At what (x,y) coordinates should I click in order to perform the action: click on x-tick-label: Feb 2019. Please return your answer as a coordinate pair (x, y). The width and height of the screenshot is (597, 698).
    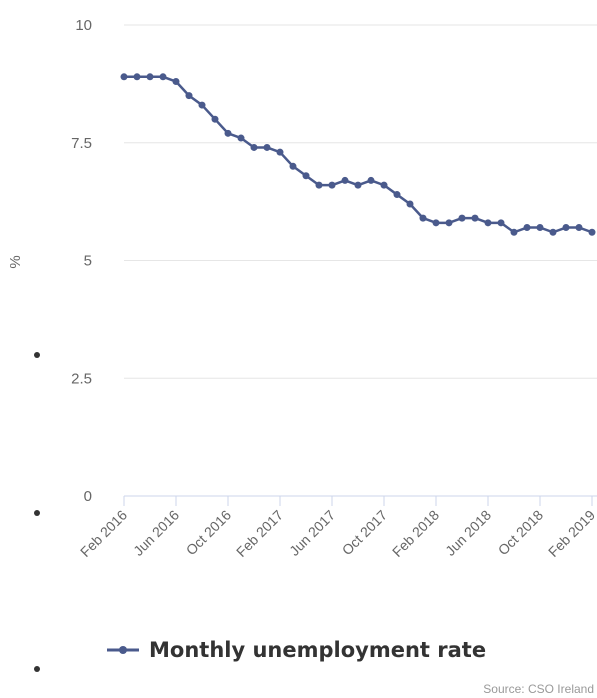
    Looking at the image, I should click on (571, 533).